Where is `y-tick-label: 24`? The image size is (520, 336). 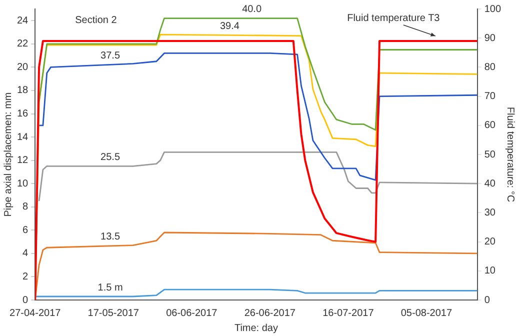 y-tick-label: 24 is located at coordinates (23, 20).